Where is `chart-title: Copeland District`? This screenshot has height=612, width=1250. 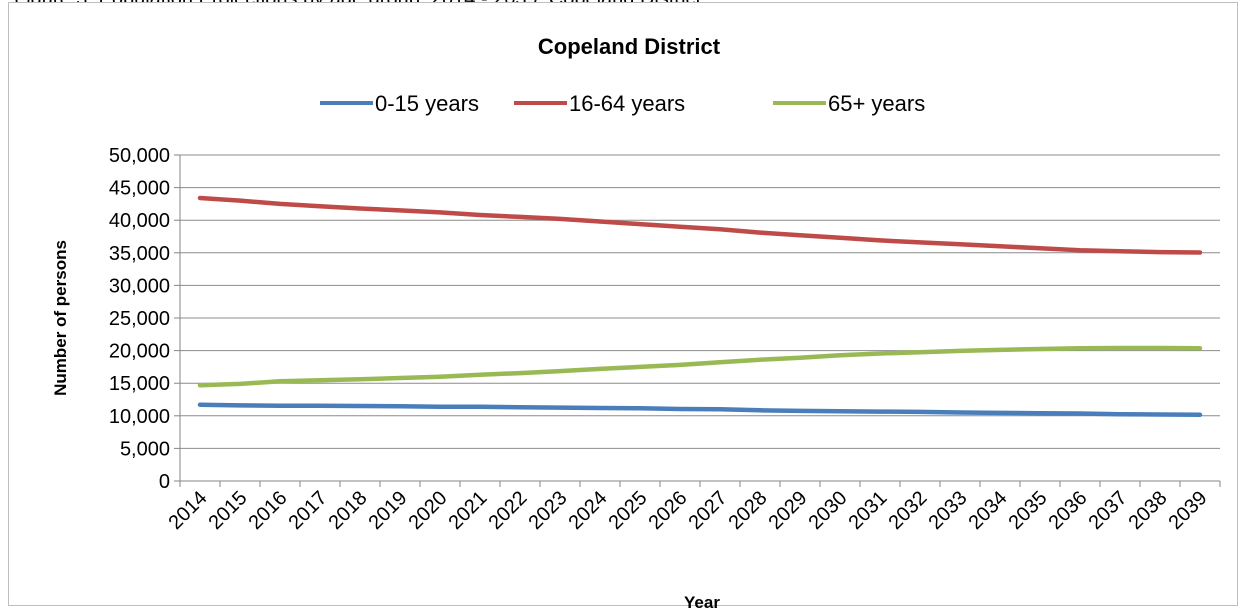 chart-title: Copeland District is located at coordinates (629, 46).